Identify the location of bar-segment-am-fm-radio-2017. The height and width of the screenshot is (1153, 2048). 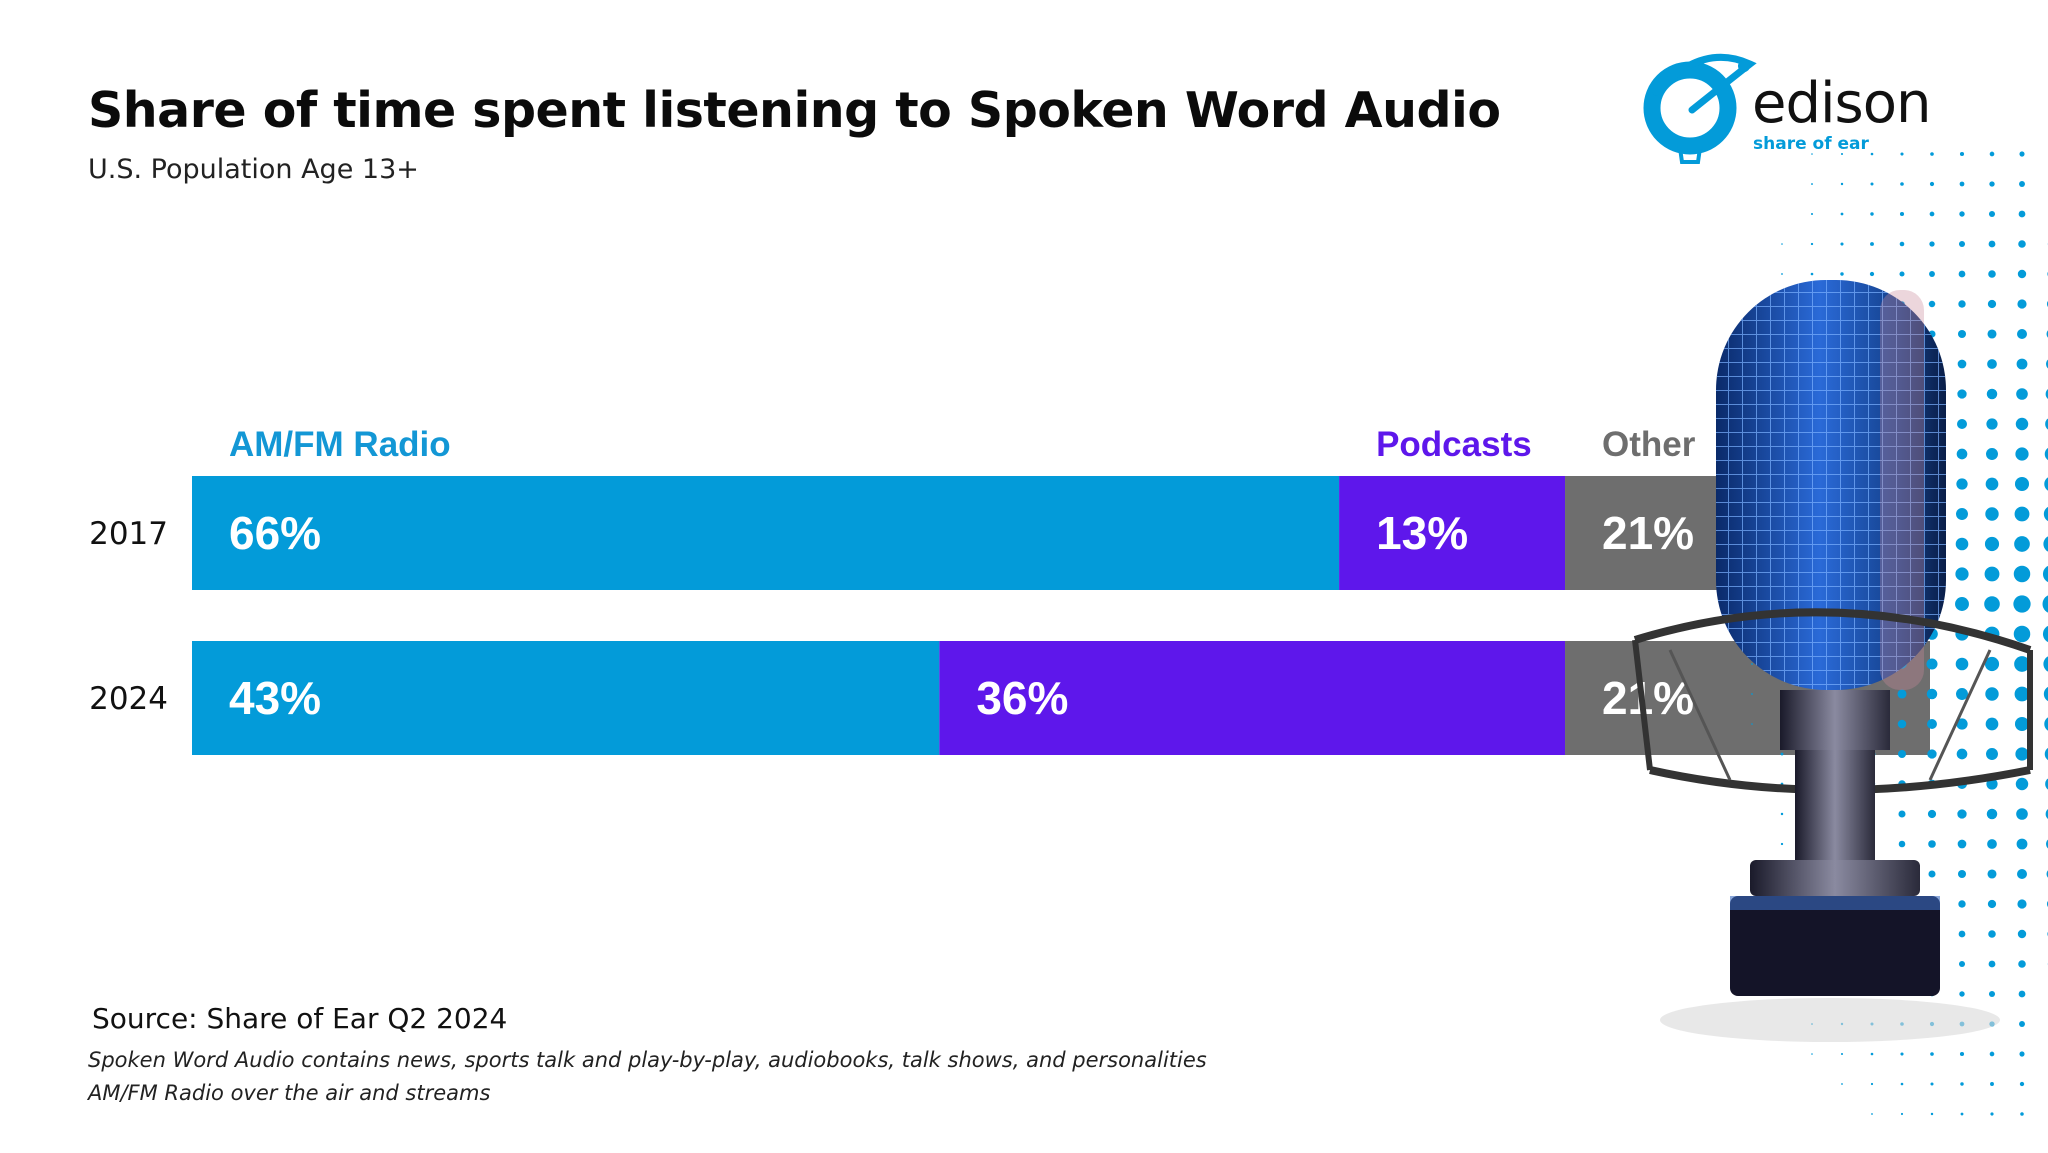
(766, 533).